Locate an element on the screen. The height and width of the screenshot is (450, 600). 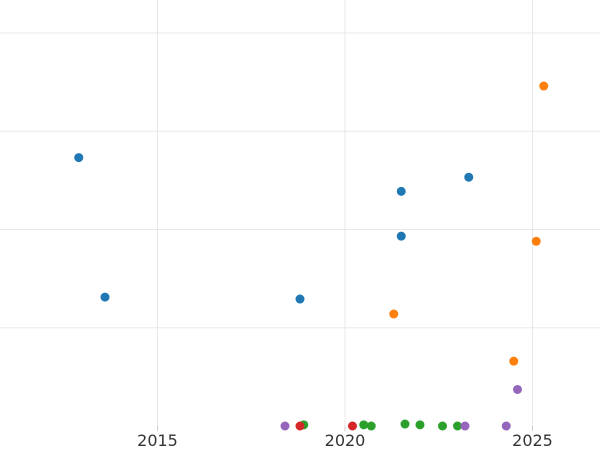
data-point-s0-p5 is located at coordinates (469, 177).